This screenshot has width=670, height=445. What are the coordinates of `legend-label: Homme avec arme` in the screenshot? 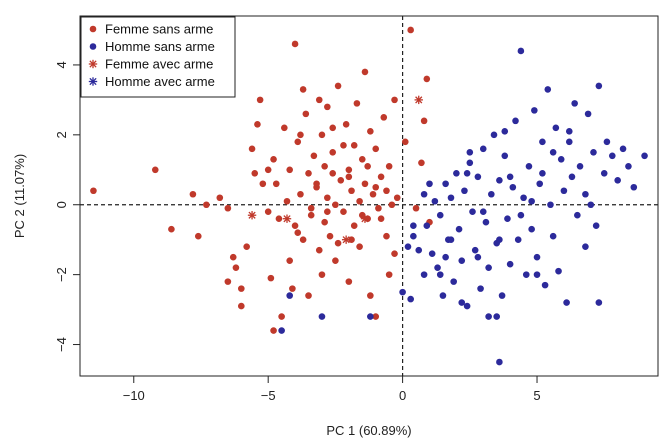 It's located at (160, 81).